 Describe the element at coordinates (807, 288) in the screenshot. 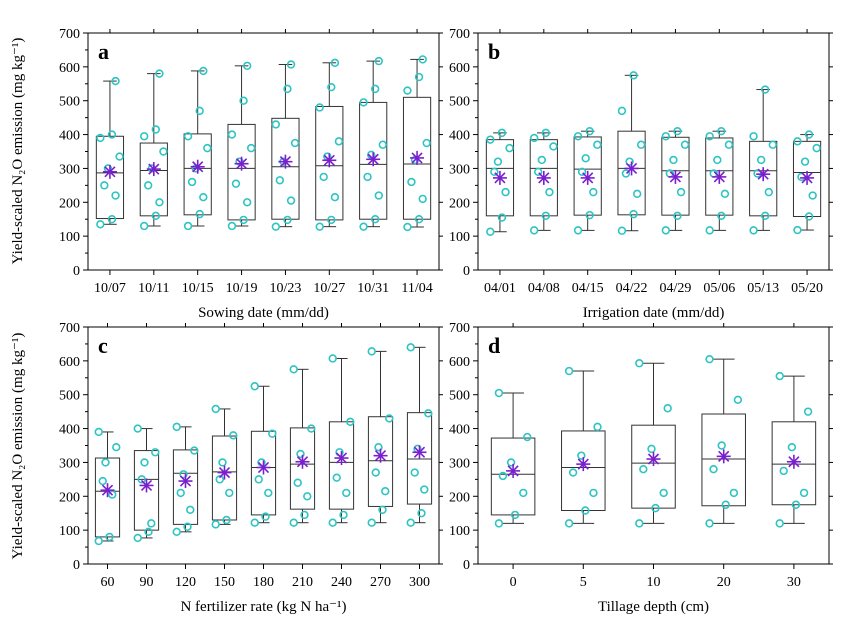

I see `x-tick-label: 05/20` at that location.